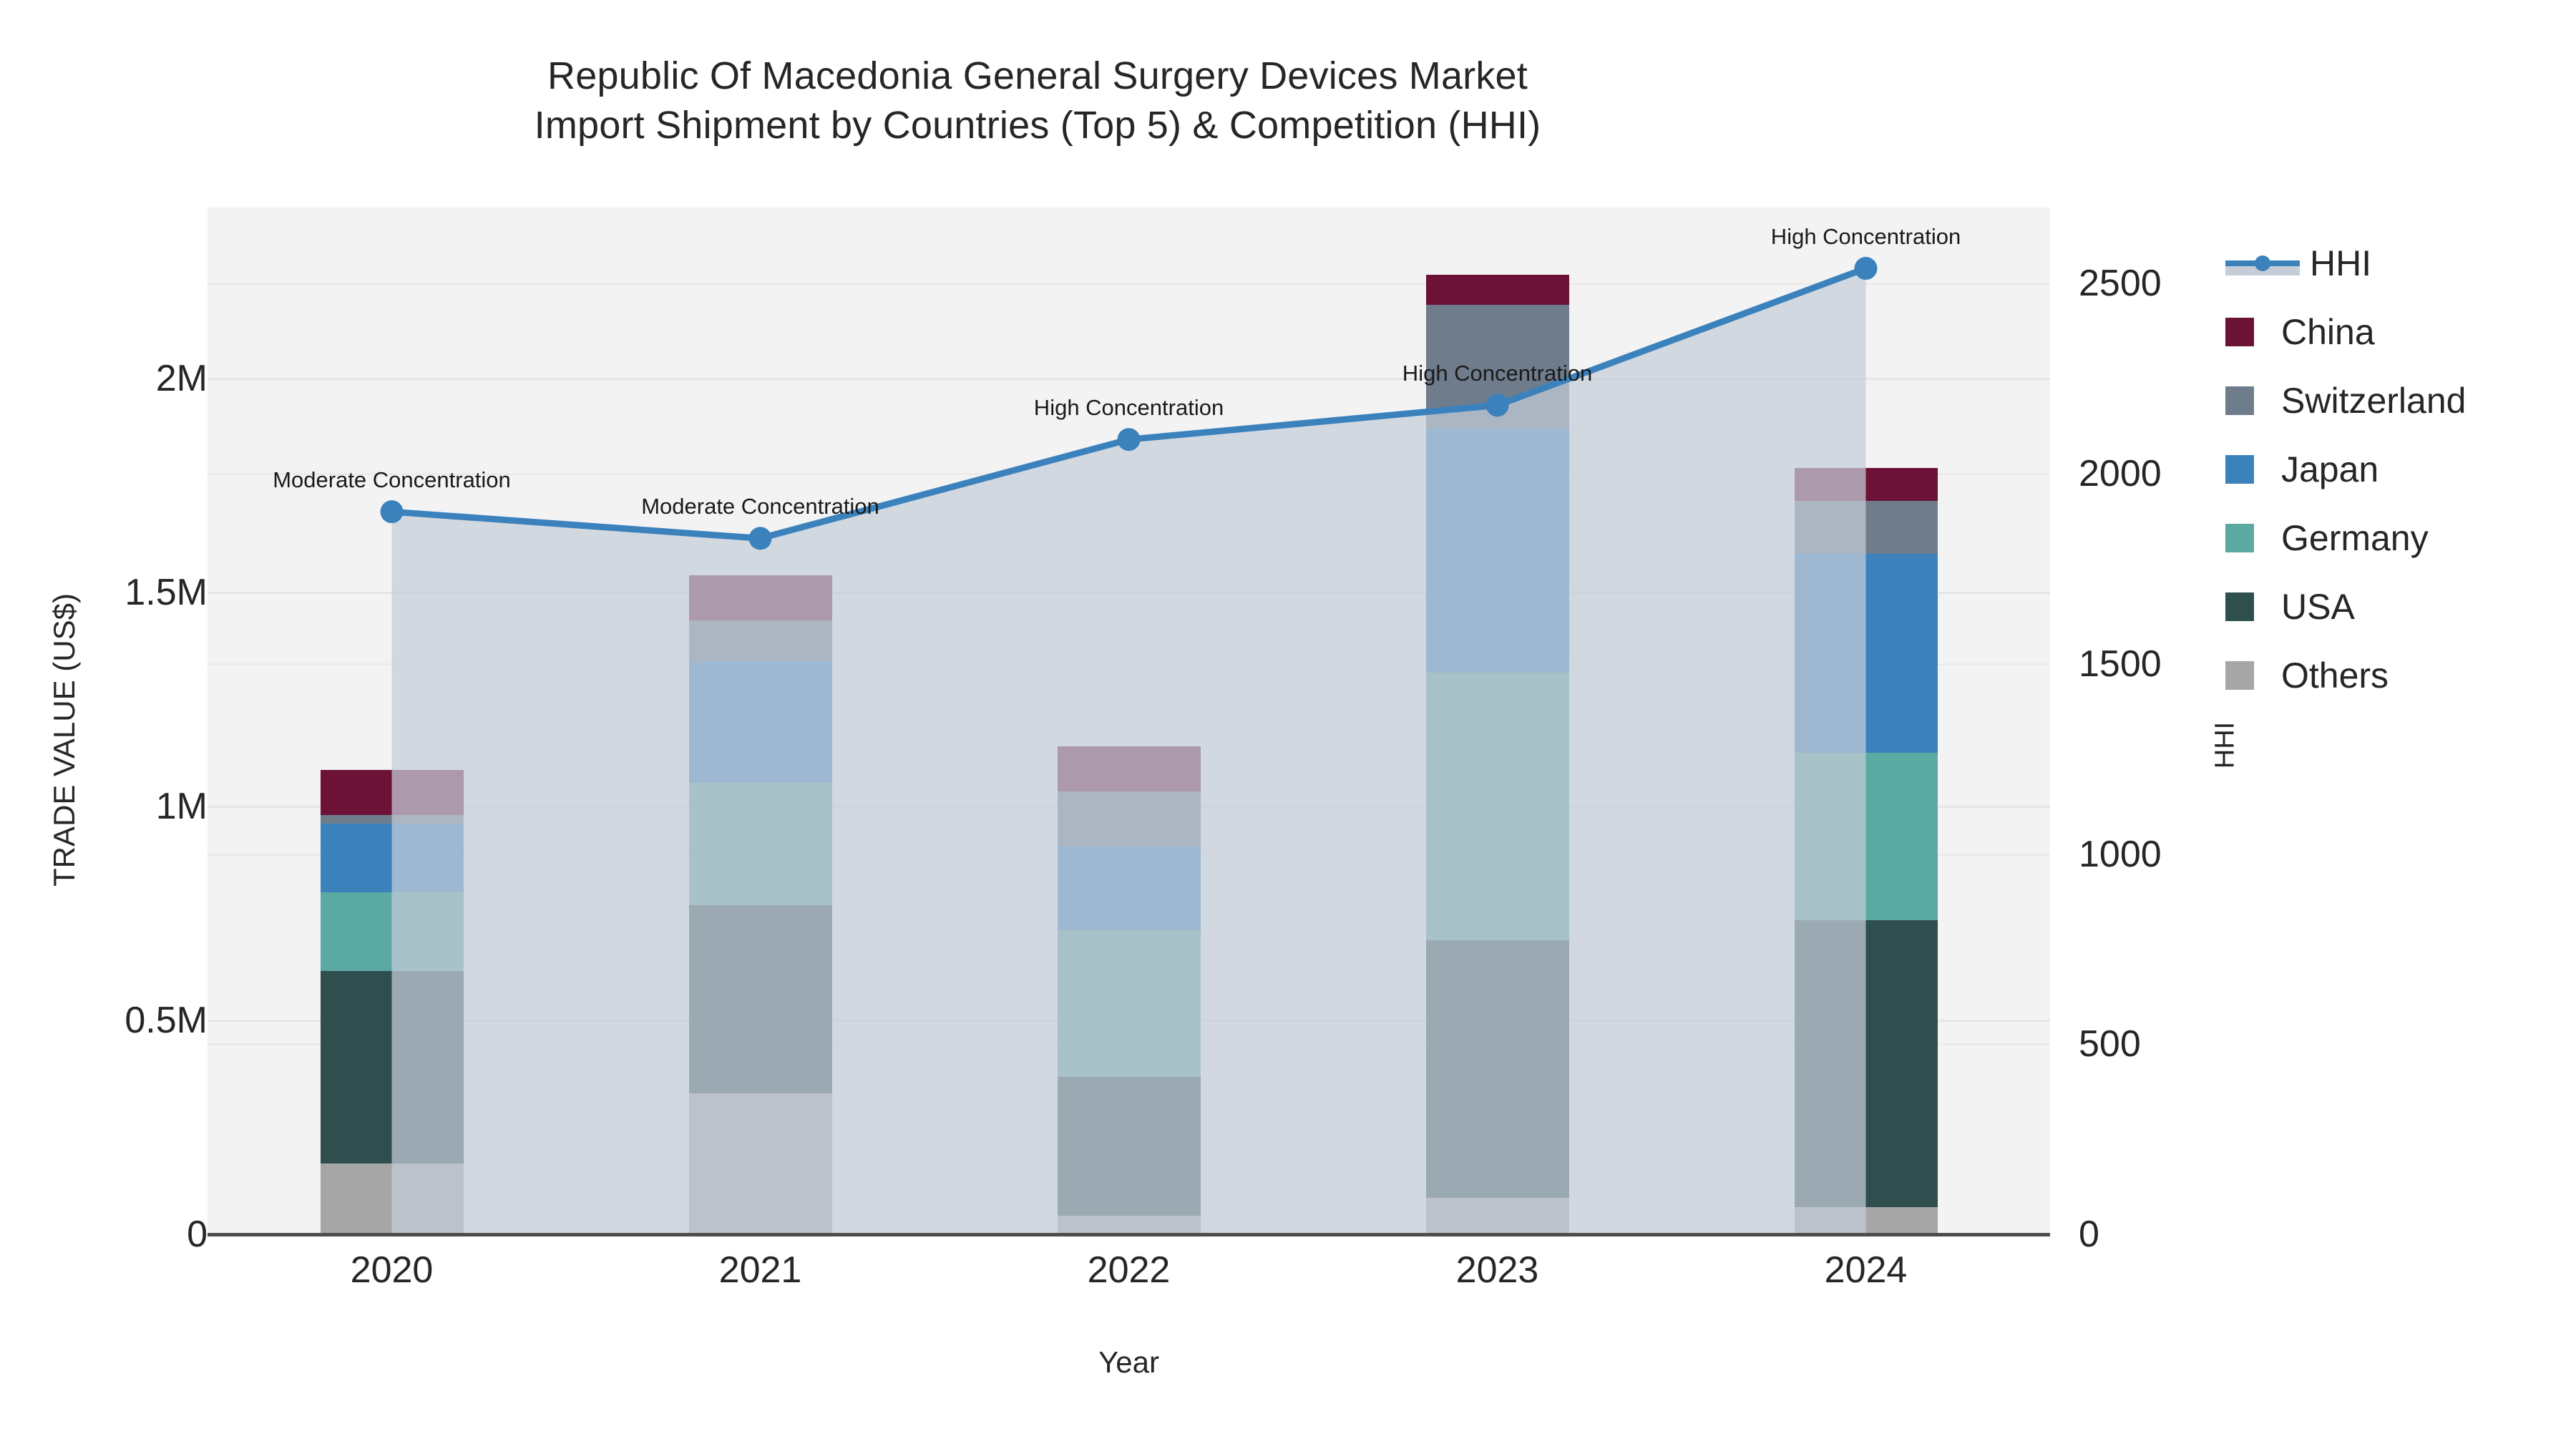 This screenshot has height=1449, width=2576. I want to click on y-axis-left-tick-label: 2M, so click(181, 379).